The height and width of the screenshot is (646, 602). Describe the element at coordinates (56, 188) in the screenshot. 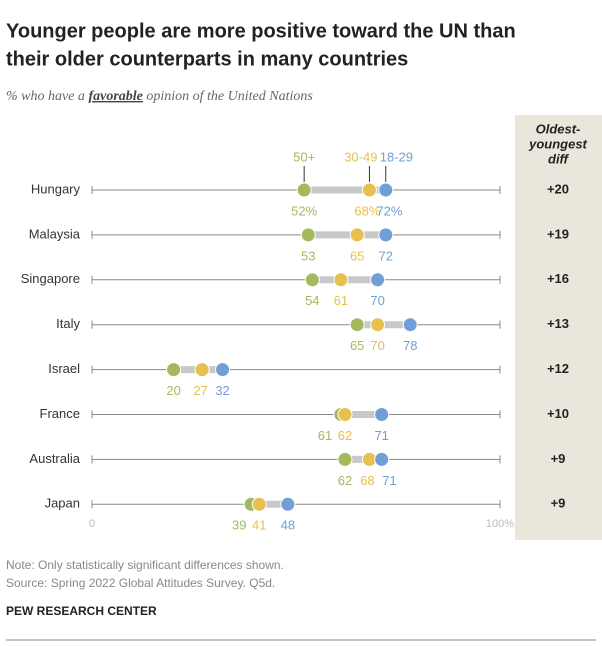

I see `category-label: Hungary` at that location.